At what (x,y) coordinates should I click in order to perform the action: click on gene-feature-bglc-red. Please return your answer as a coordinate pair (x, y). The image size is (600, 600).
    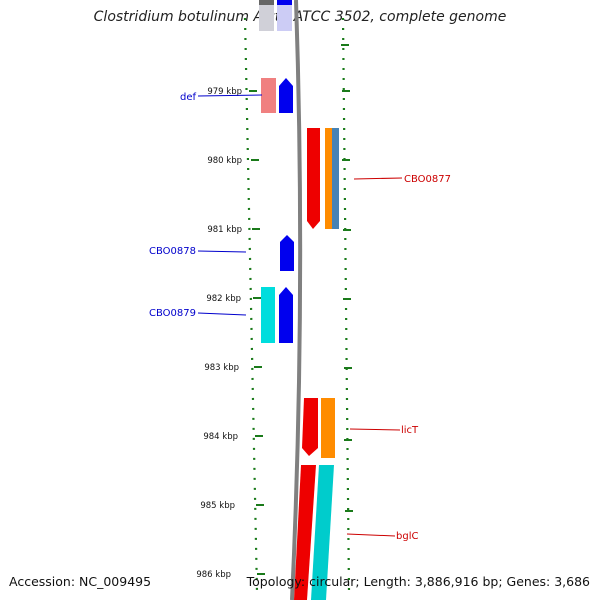
    Looking at the image, I should click on (305, 532).